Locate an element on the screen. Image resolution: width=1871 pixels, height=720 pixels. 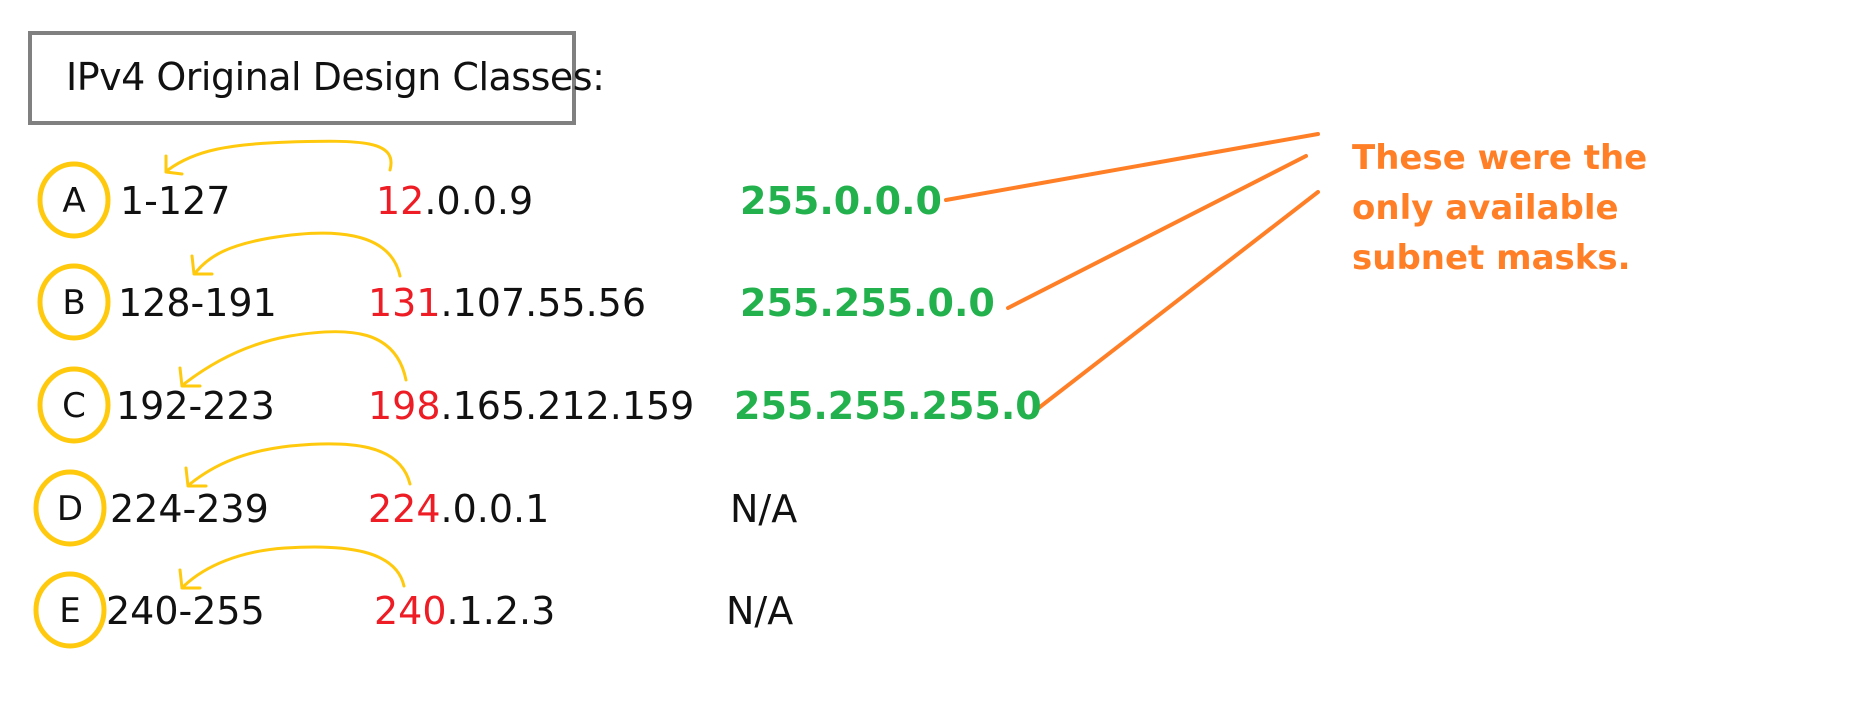
class-a-example: 12.0.0.9 is located at coordinates (454, 201).